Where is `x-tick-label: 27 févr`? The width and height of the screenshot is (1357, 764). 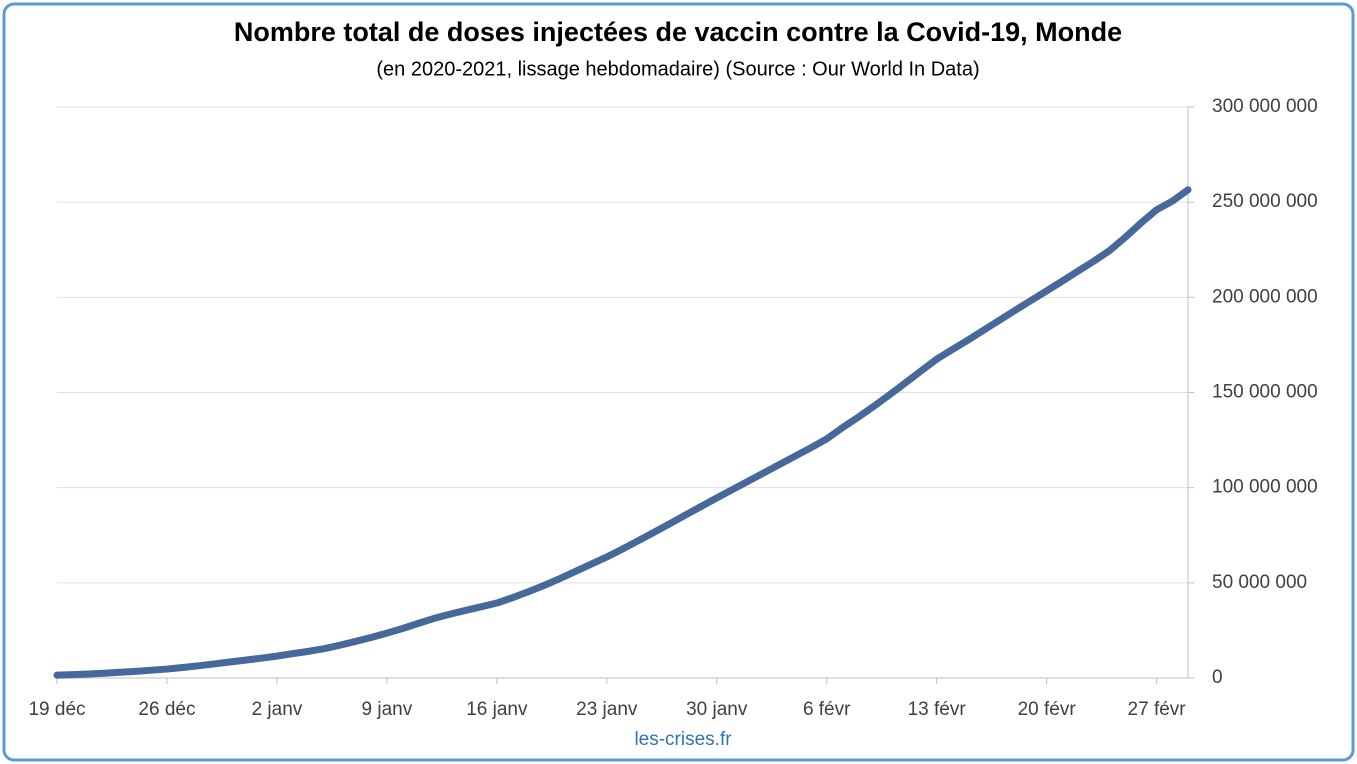
x-tick-label: 27 févr is located at coordinates (1157, 709).